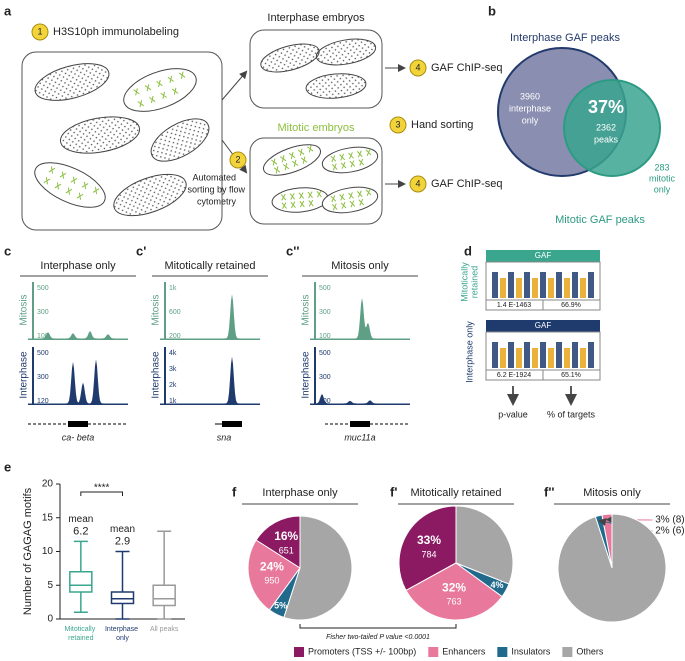 Image resolution: width=685 pixels, height=661 pixels. What do you see at coordinates (216, 189) in the screenshot?
I see `step-text: sorting by flow` at bounding box center [216, 189].